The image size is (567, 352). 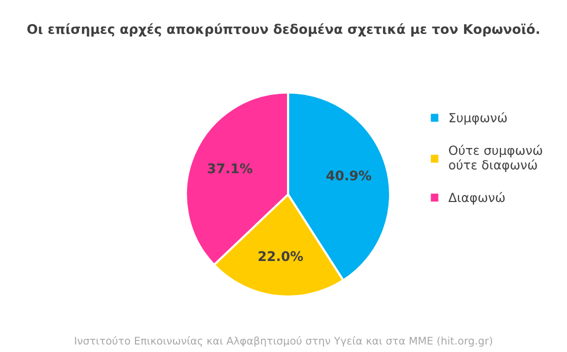 What do you see at coordinates (478, 118) in the screenshot?
I see `legend-label: Συμφωνώ` at bounding box center [478, 118].